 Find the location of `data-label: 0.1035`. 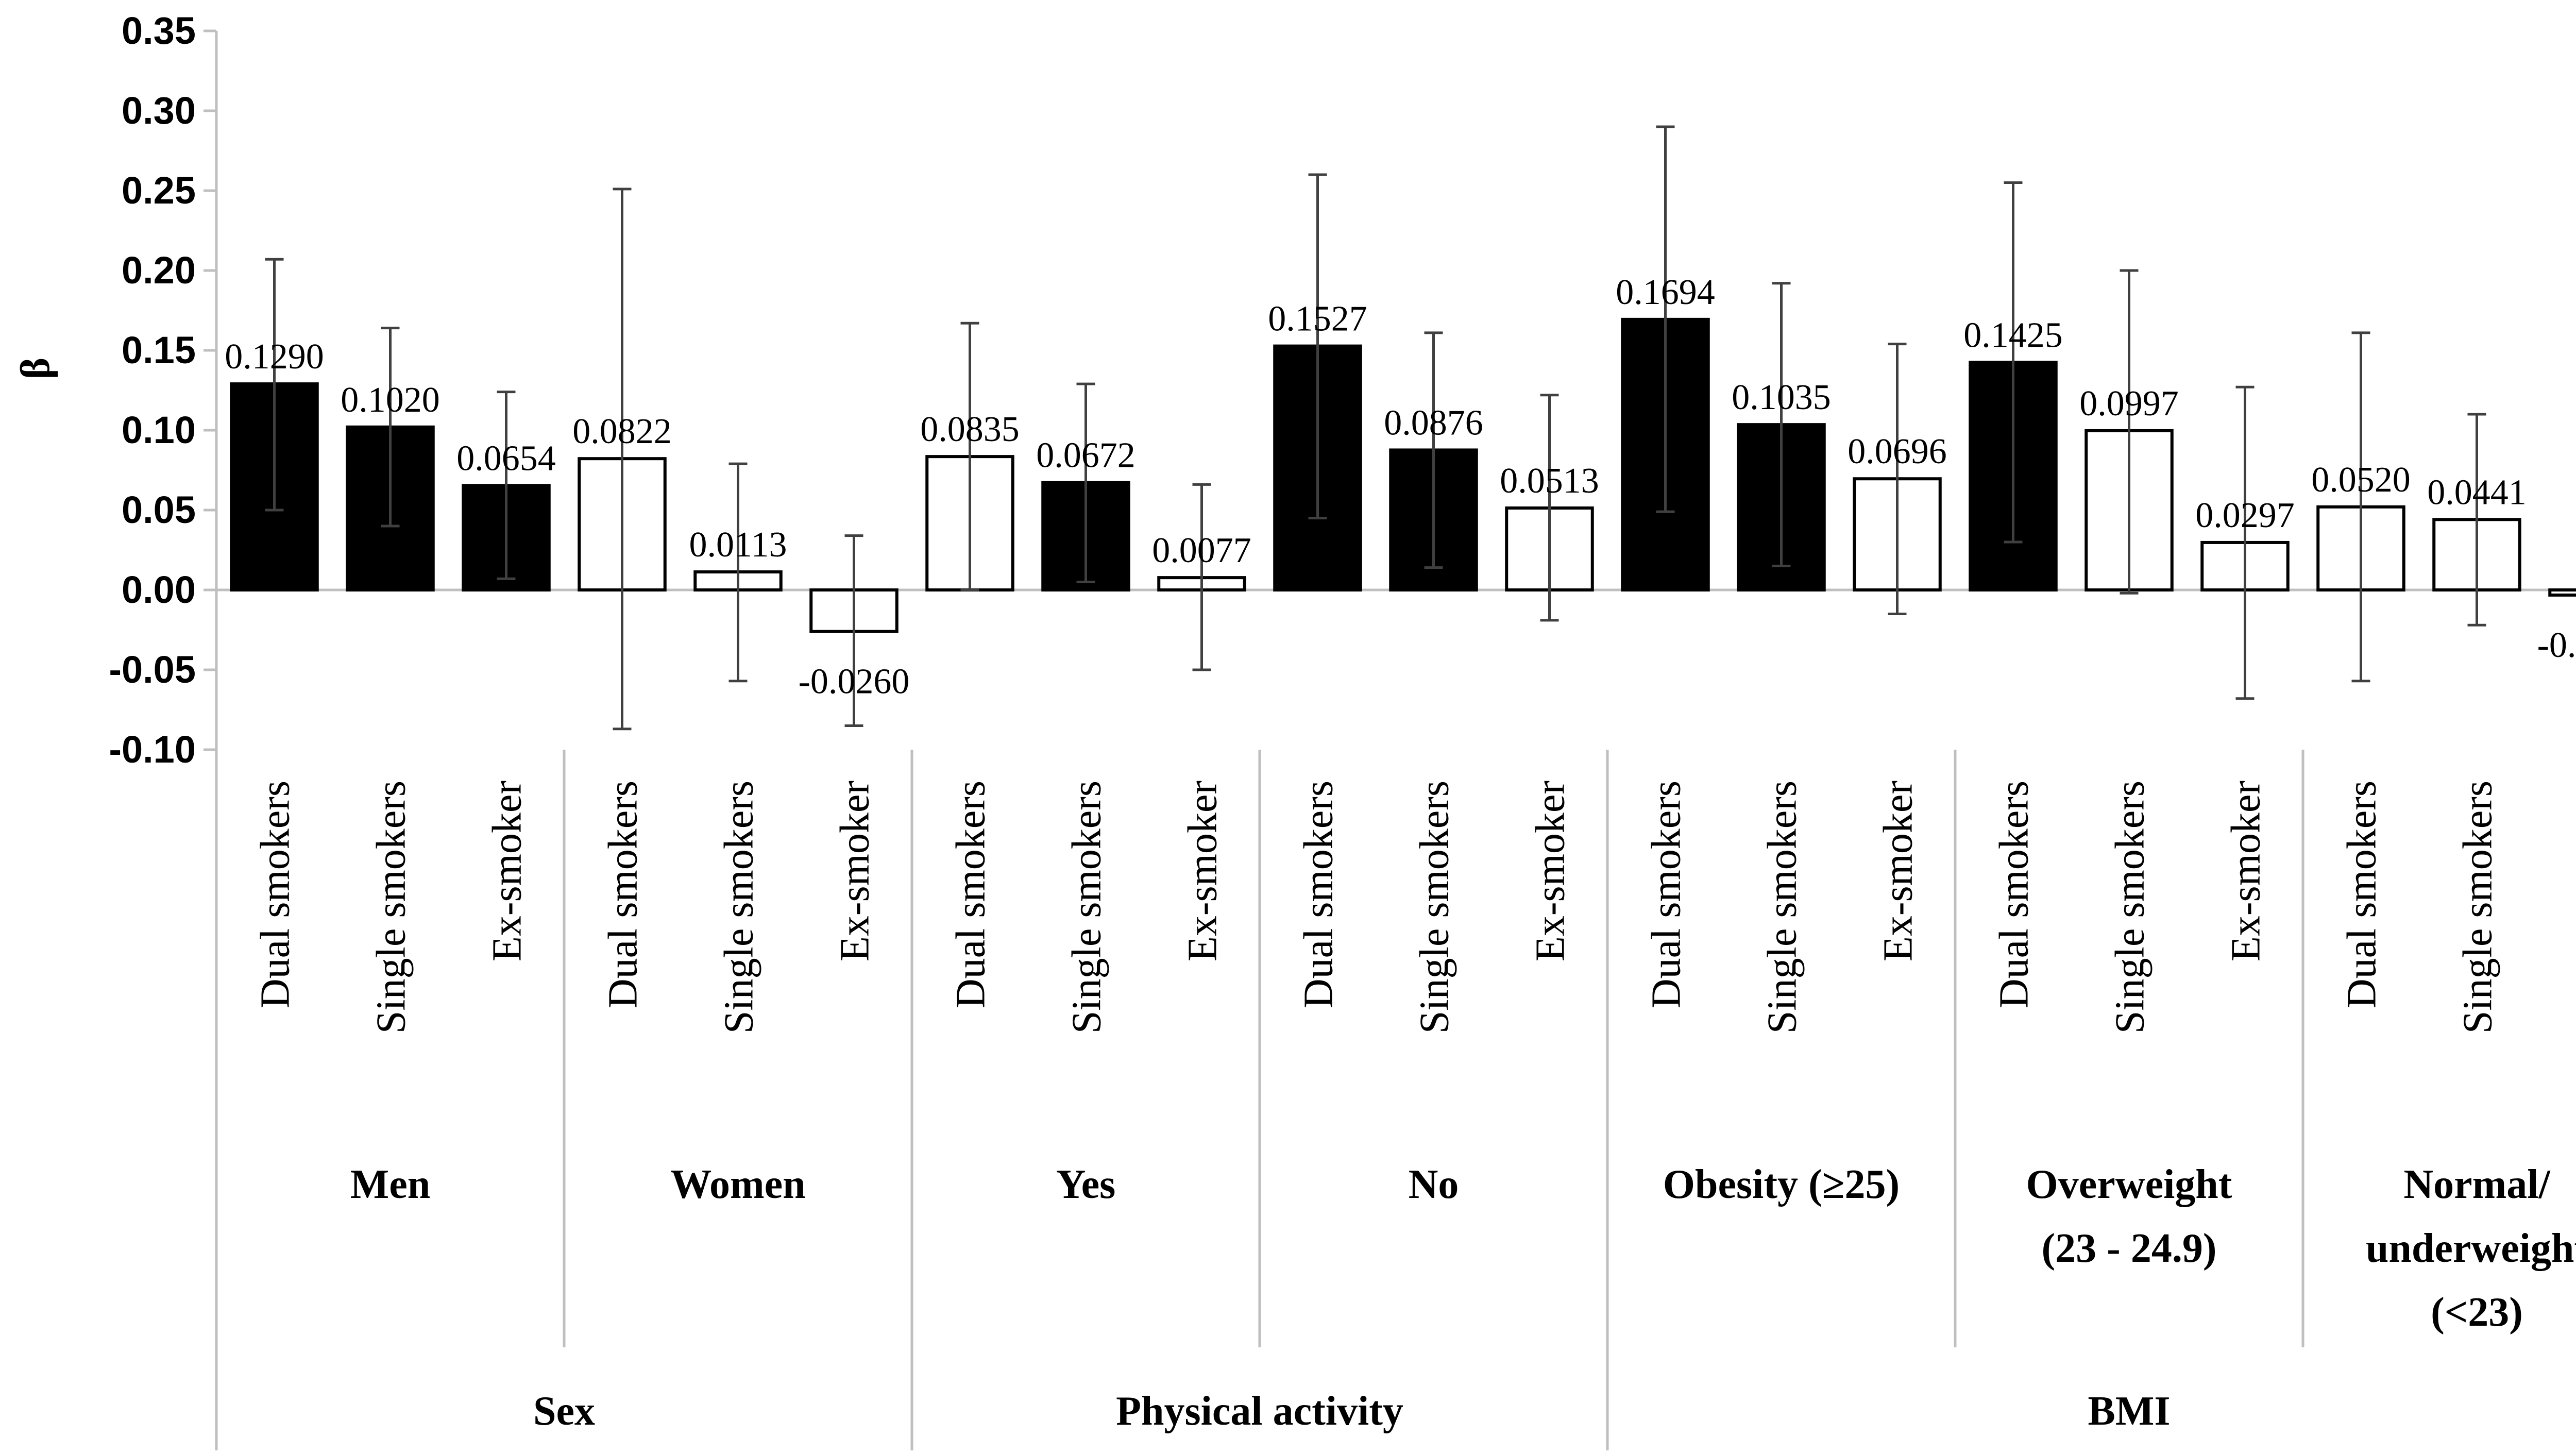

data-label: 0.1035 is located at coordinates (1781, 397).